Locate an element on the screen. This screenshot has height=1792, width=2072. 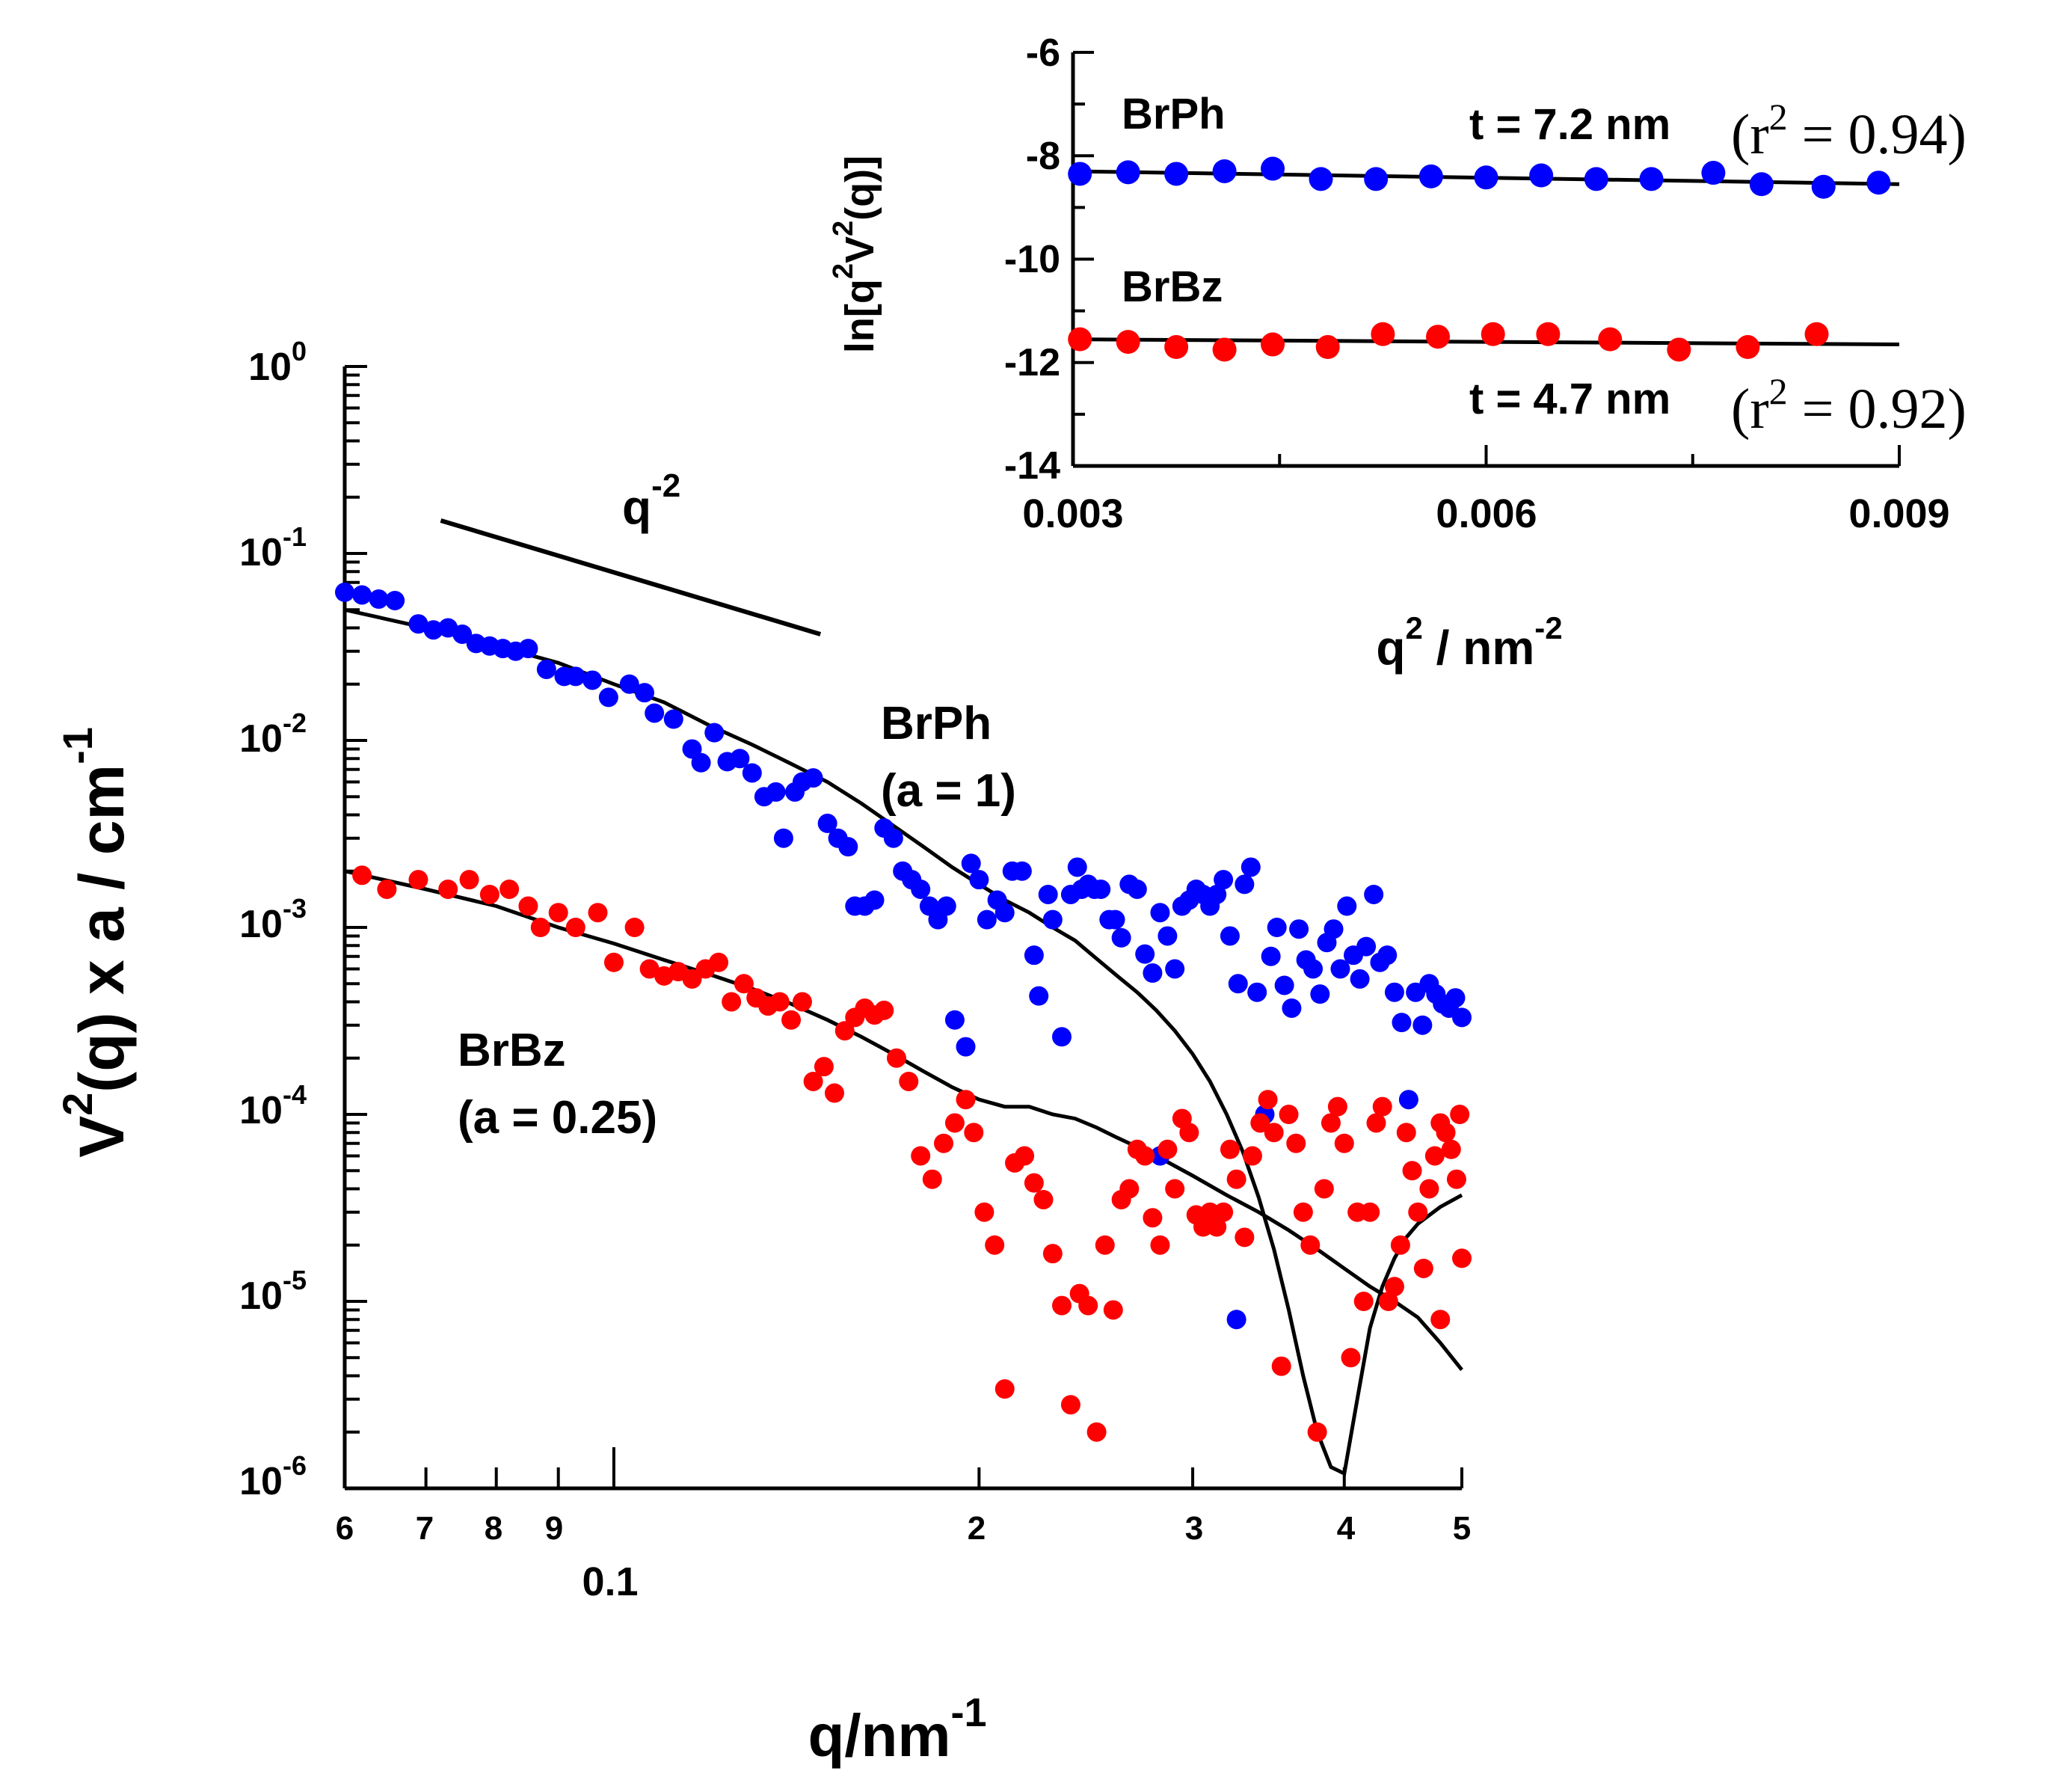
inset-brph-label: BrPh is located at coordinates (1174, 114).